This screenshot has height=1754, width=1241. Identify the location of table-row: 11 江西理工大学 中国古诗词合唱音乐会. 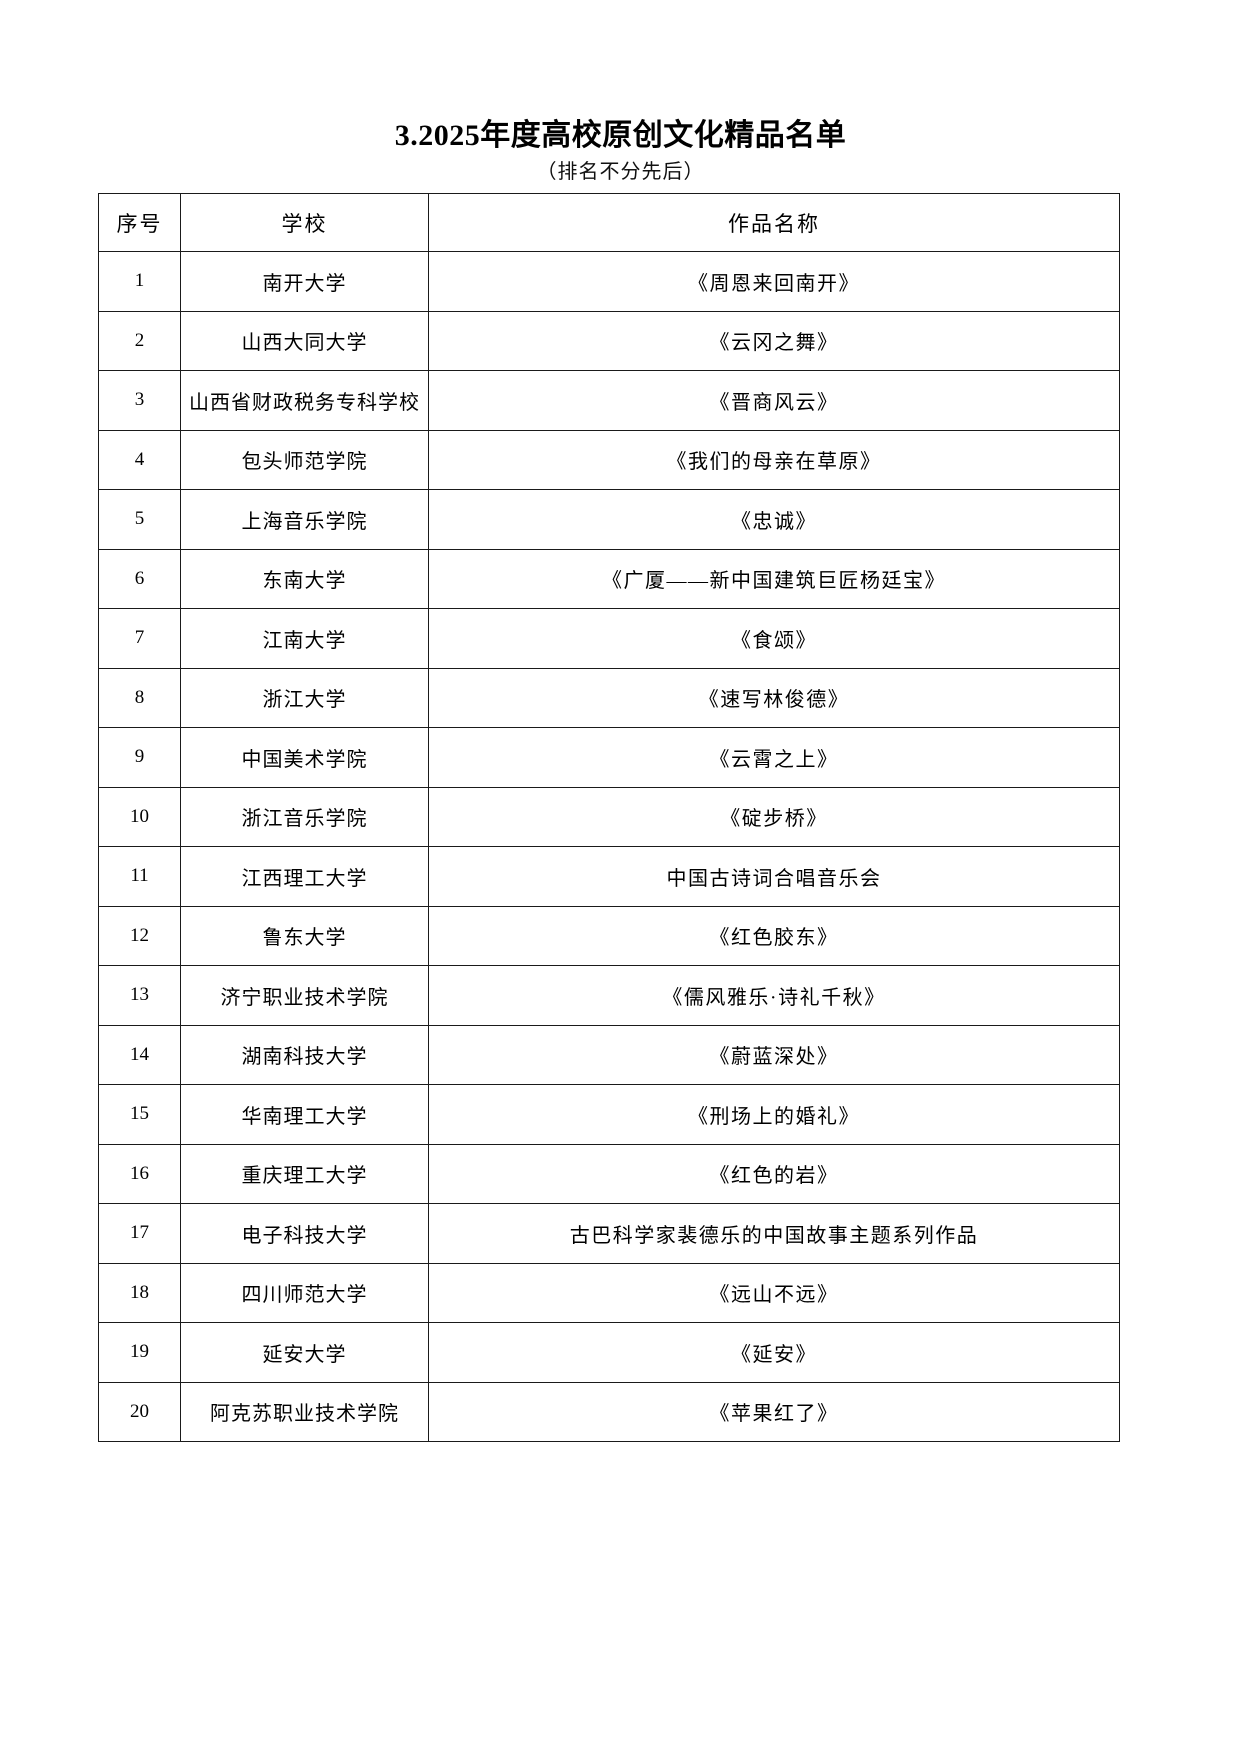
(609, 876).